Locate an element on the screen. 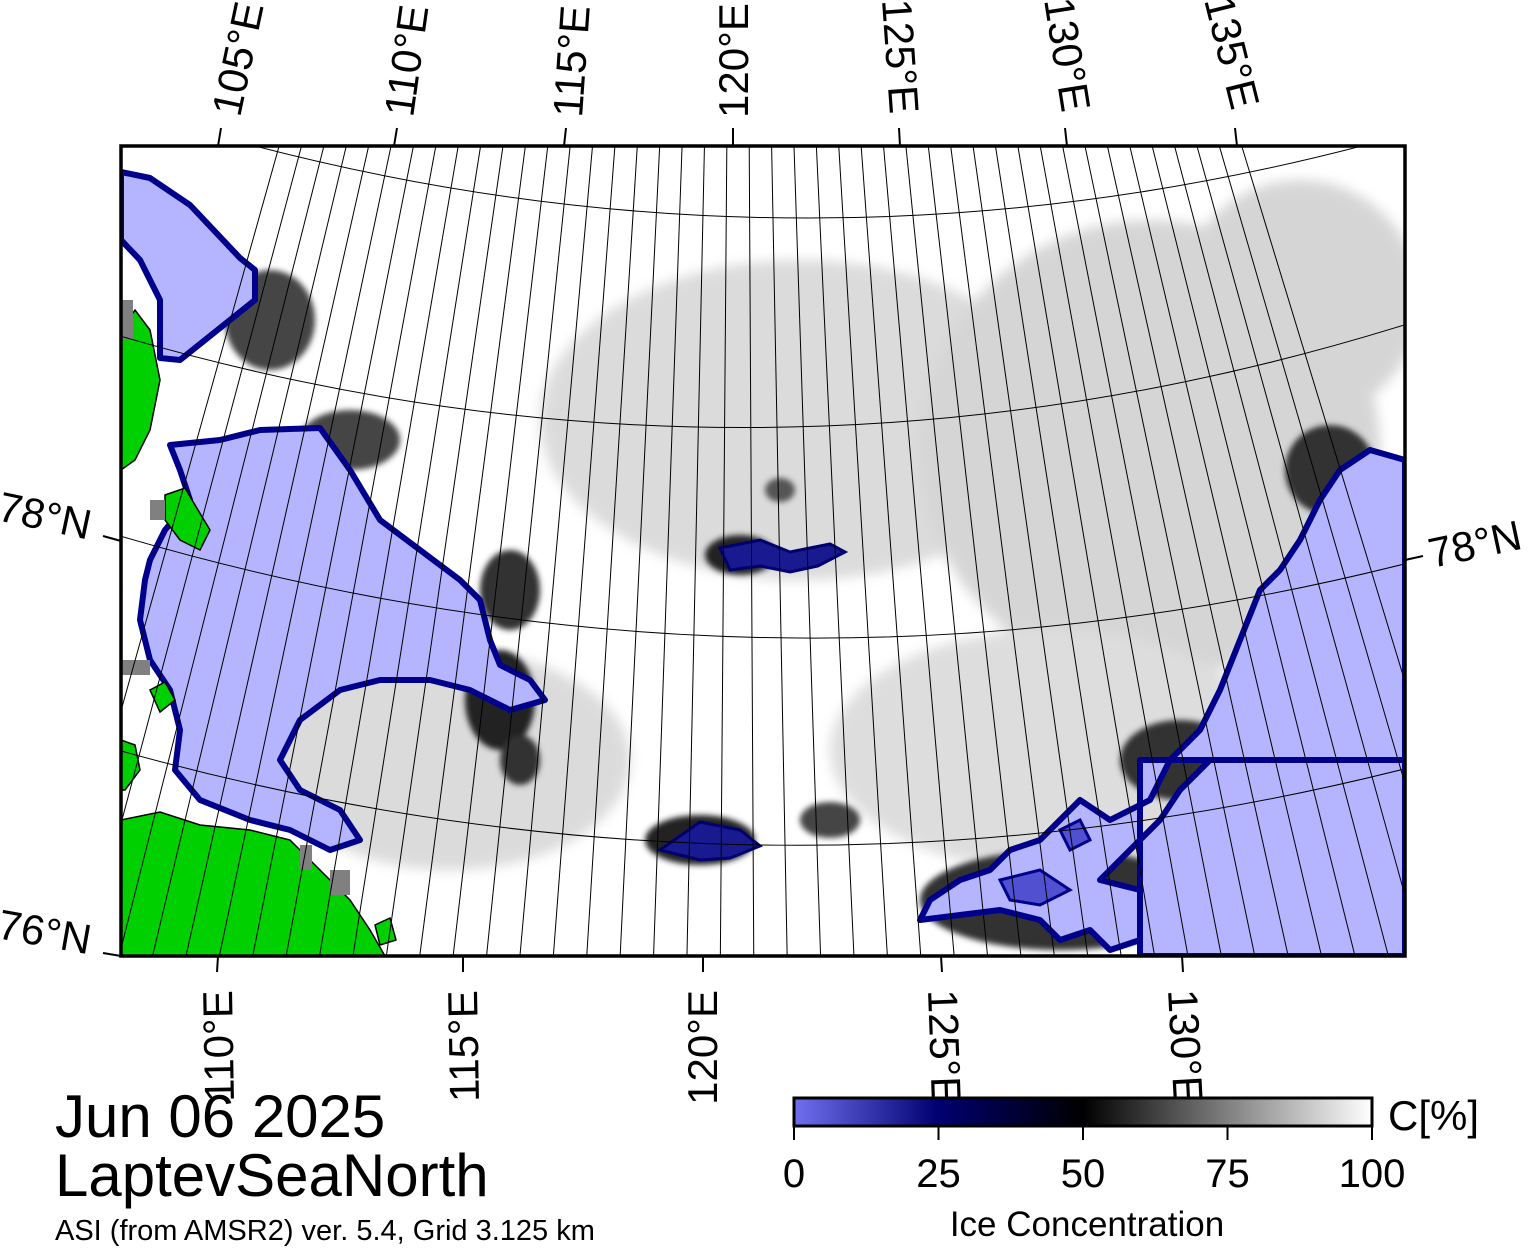 The height and width of the screenshot is (1250, 1528). top-lon-label-115: 115°E is located at coordinates (571, 61).